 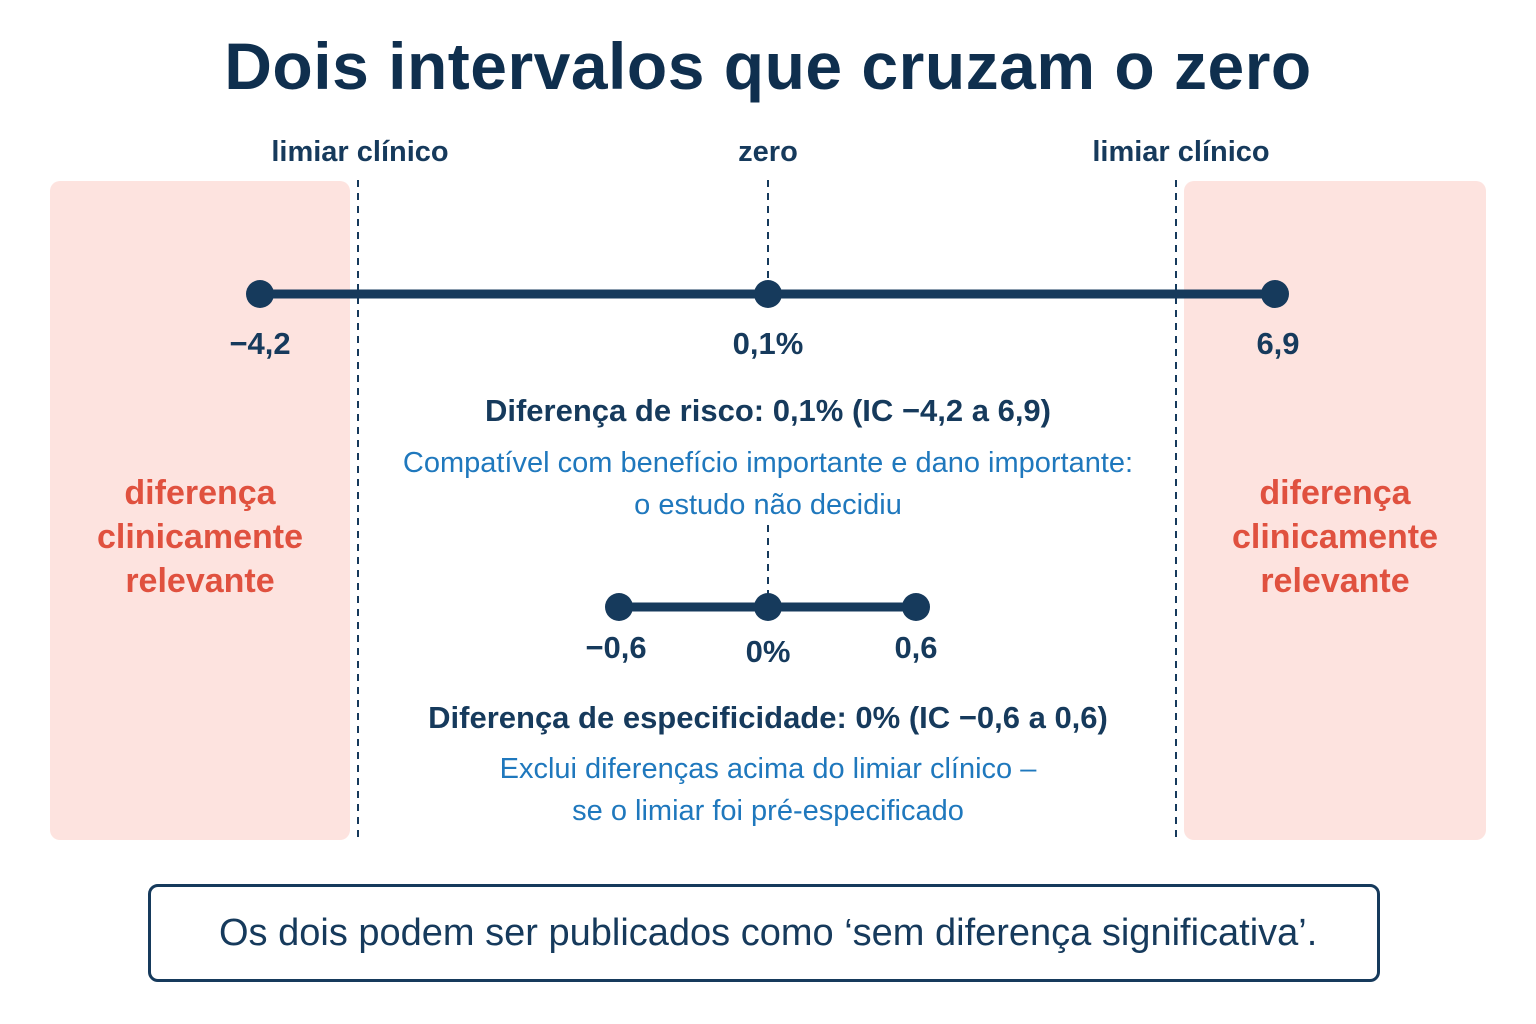 What do you see at coordinates (200, 581) in the screenshot?
I see `zone-left-line-3: relevante` at bounding box center [200, 581].